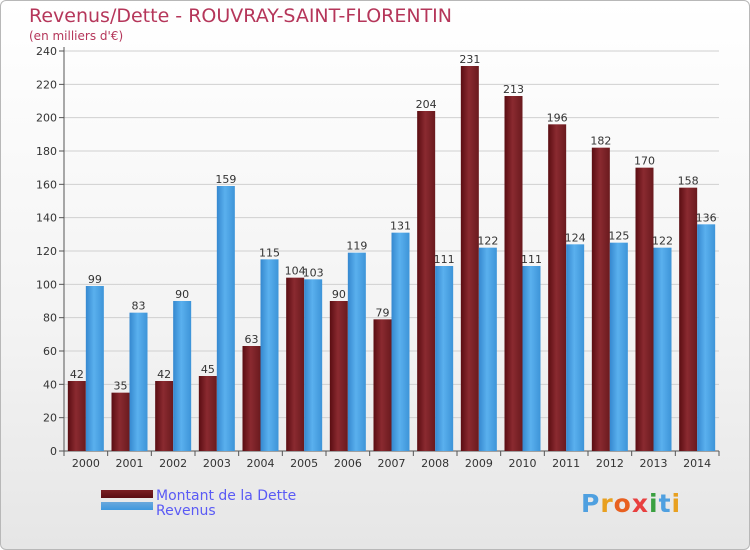 The image size is (750, 550). I want to click on legend-swatch-dette, so click(127, 494).